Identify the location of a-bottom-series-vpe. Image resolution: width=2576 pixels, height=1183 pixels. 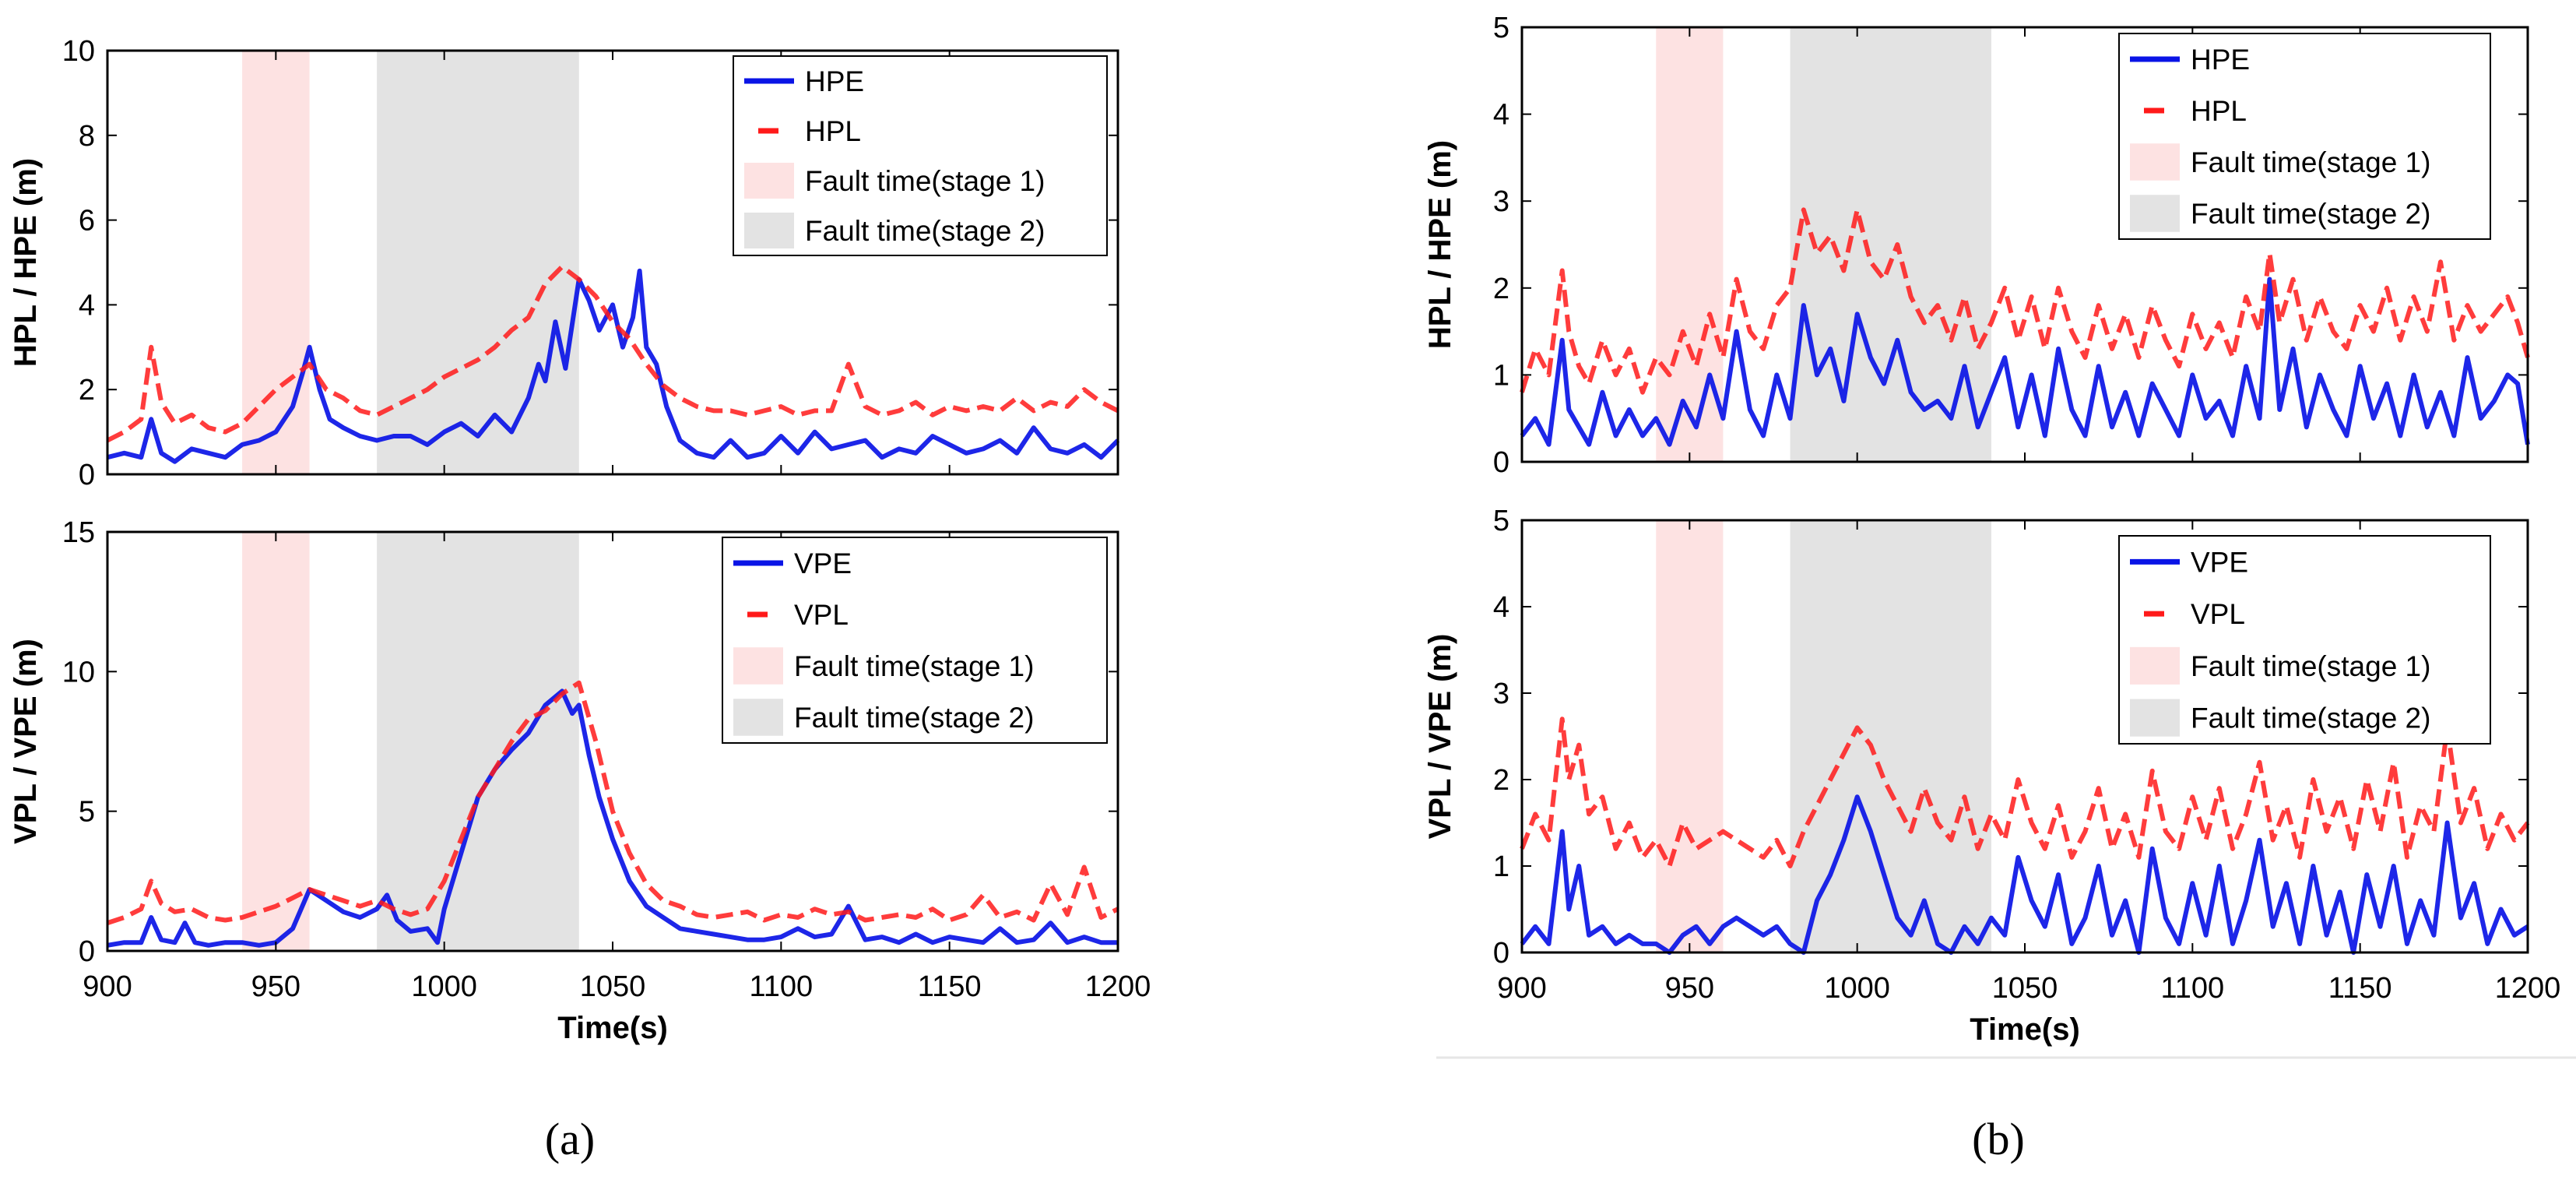
(613, 818).